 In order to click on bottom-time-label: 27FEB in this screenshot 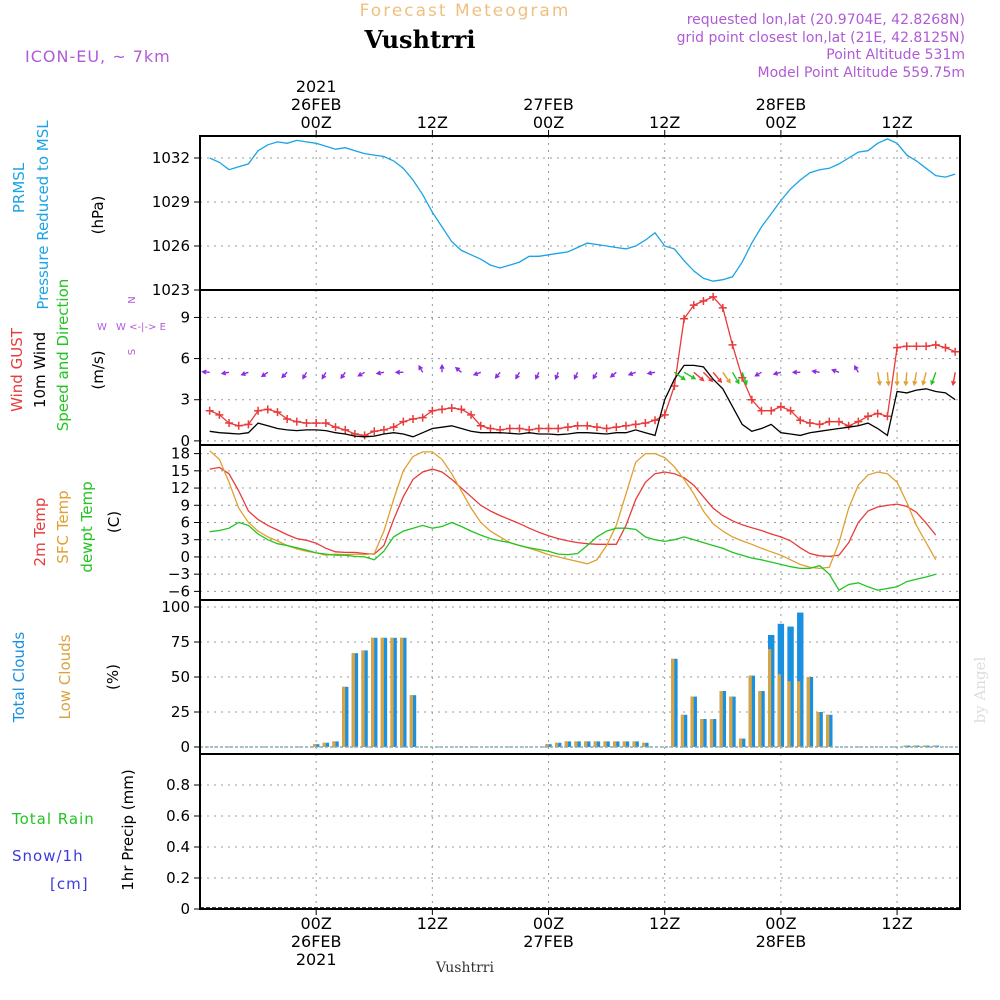, I will do `click(548, 941)`.